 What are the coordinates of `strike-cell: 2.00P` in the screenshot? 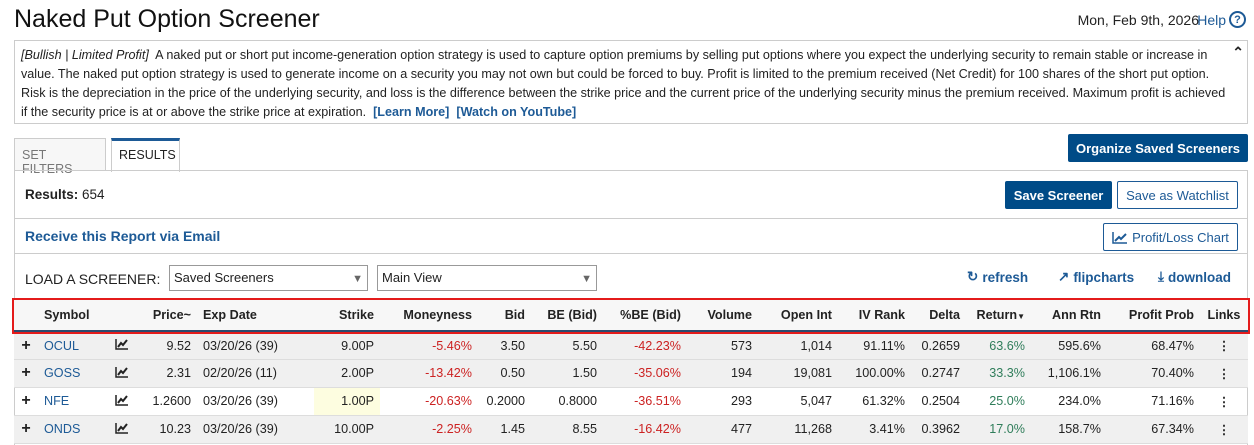 It's located at (347, 373).